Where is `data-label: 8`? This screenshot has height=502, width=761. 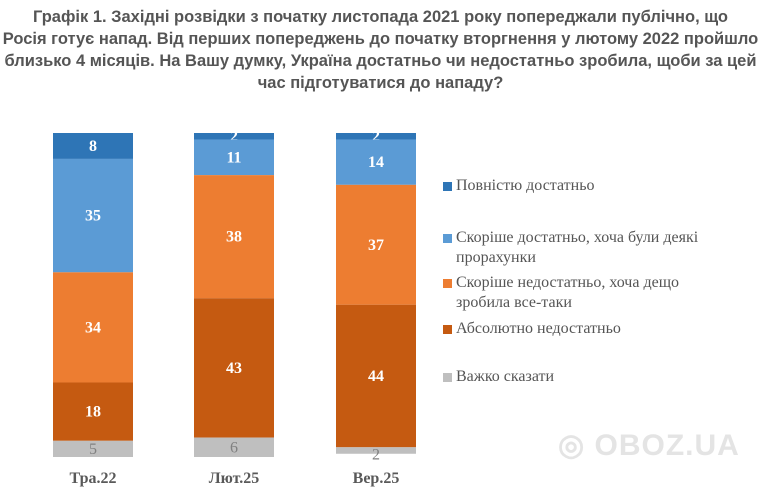 data-label: 8 is located at coordinates (93, 146).